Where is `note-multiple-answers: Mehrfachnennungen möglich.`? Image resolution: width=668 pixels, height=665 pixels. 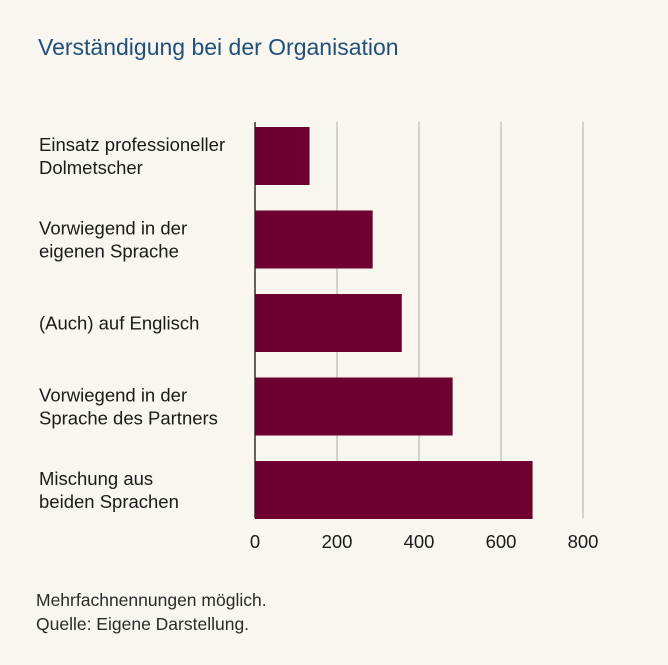
note-multiple-answers: Mehrfachnennungen möglich. is located at coordinates (151, 600).